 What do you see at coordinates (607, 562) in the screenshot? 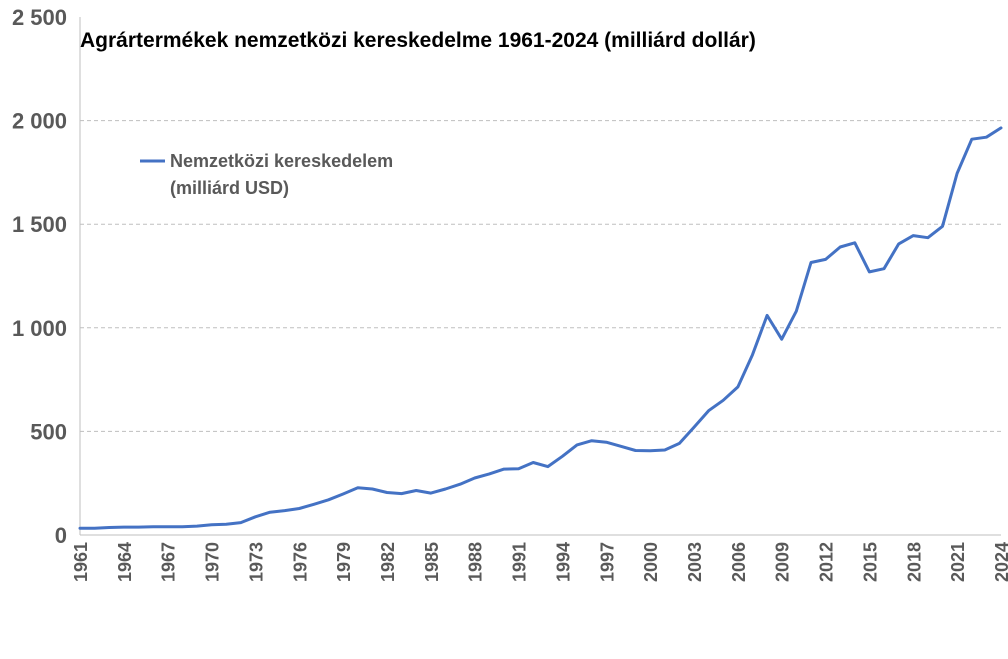
I see `x-tick-label: 1997` at bounding box center [607, 562].